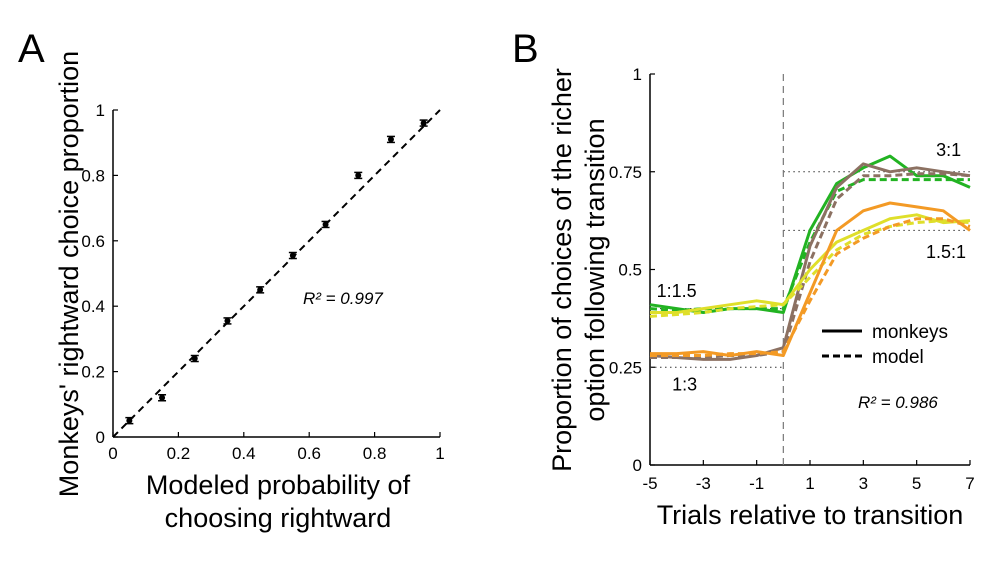  What do you see at coordinates (93, 175) in the screenshot?
I see `y-tick-label: 0.8` at bounding box center [93, 175].